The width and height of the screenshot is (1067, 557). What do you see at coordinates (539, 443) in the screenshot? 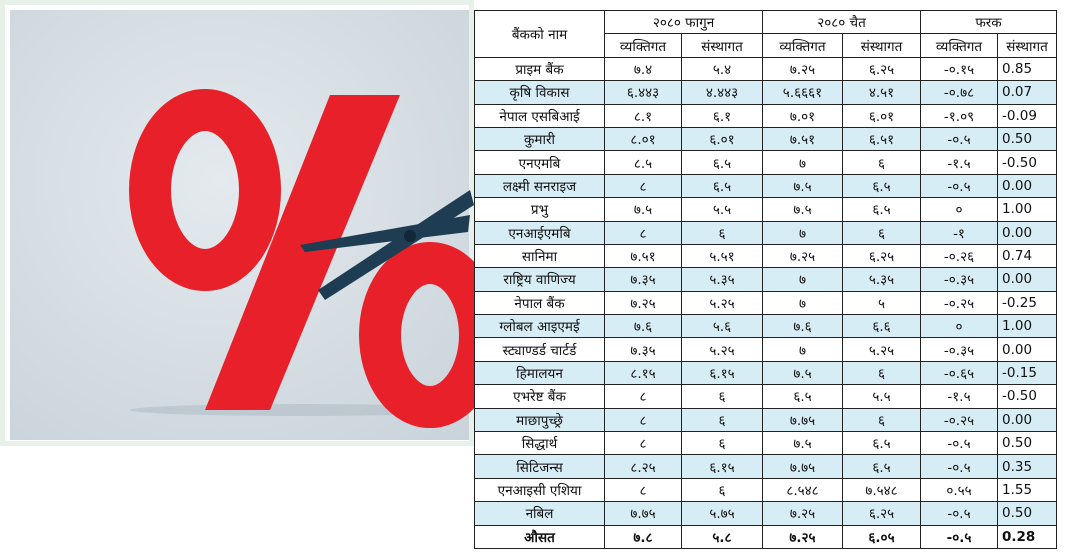
I see `bank-name: सिद्धार्थ` at bounding box center [539, 443].